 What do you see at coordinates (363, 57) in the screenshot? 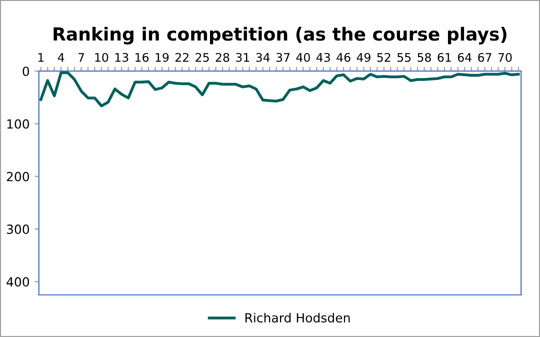
I see `x-tick-label: 49` at bounding box center [363, 57].